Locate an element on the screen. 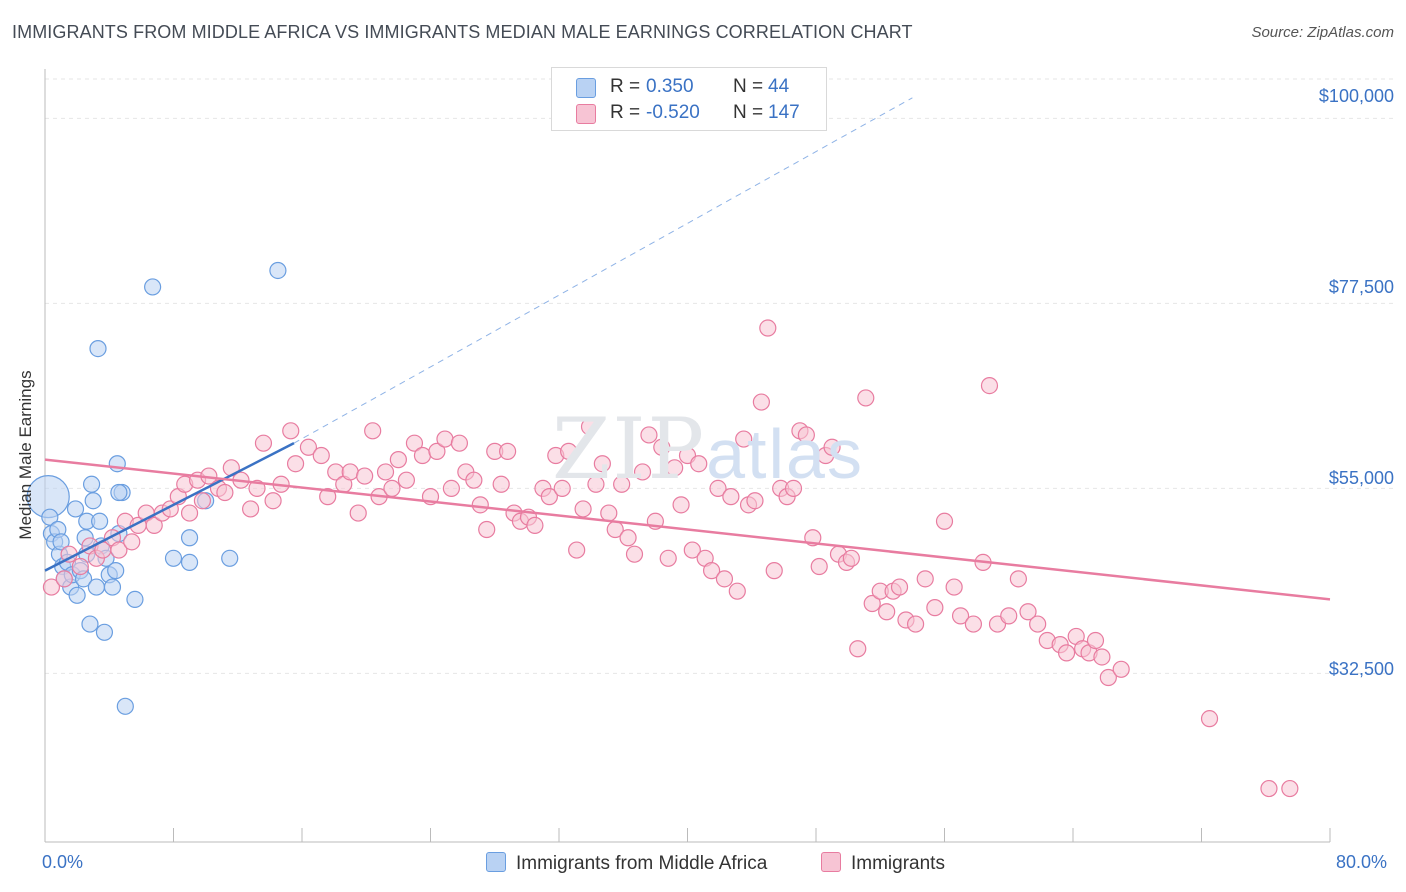 The height and width of the screenshot is (892, 1406). n-value: 147 is located at coordinates (784, 112).